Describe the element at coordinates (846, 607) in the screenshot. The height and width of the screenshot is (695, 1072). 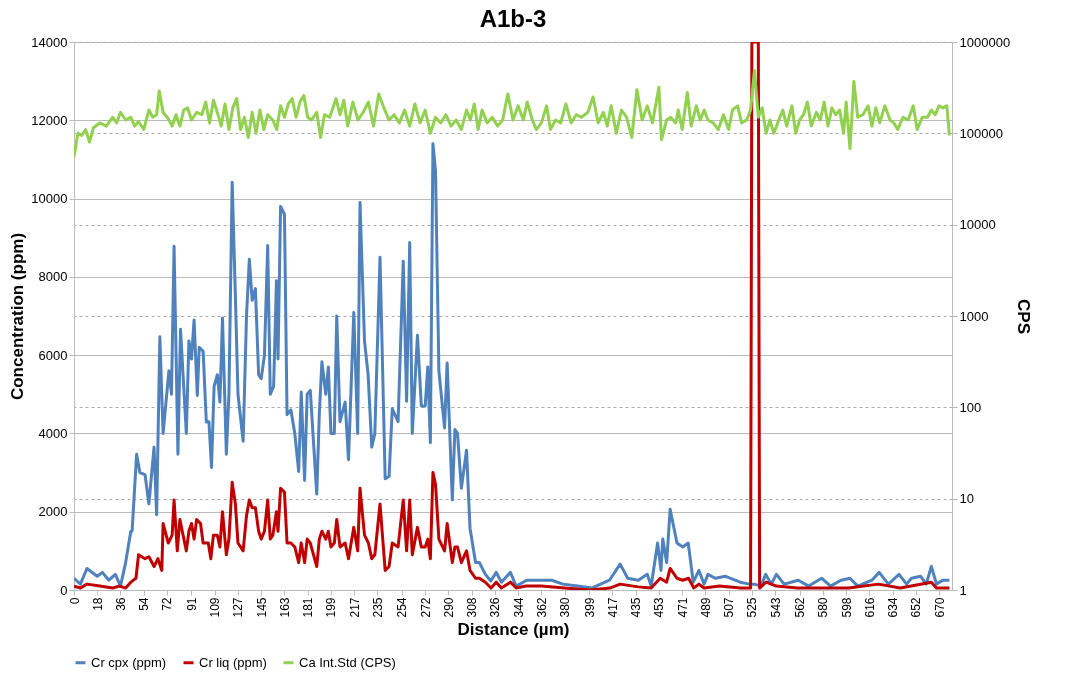
I see `x-tick-label: 598` at that location.